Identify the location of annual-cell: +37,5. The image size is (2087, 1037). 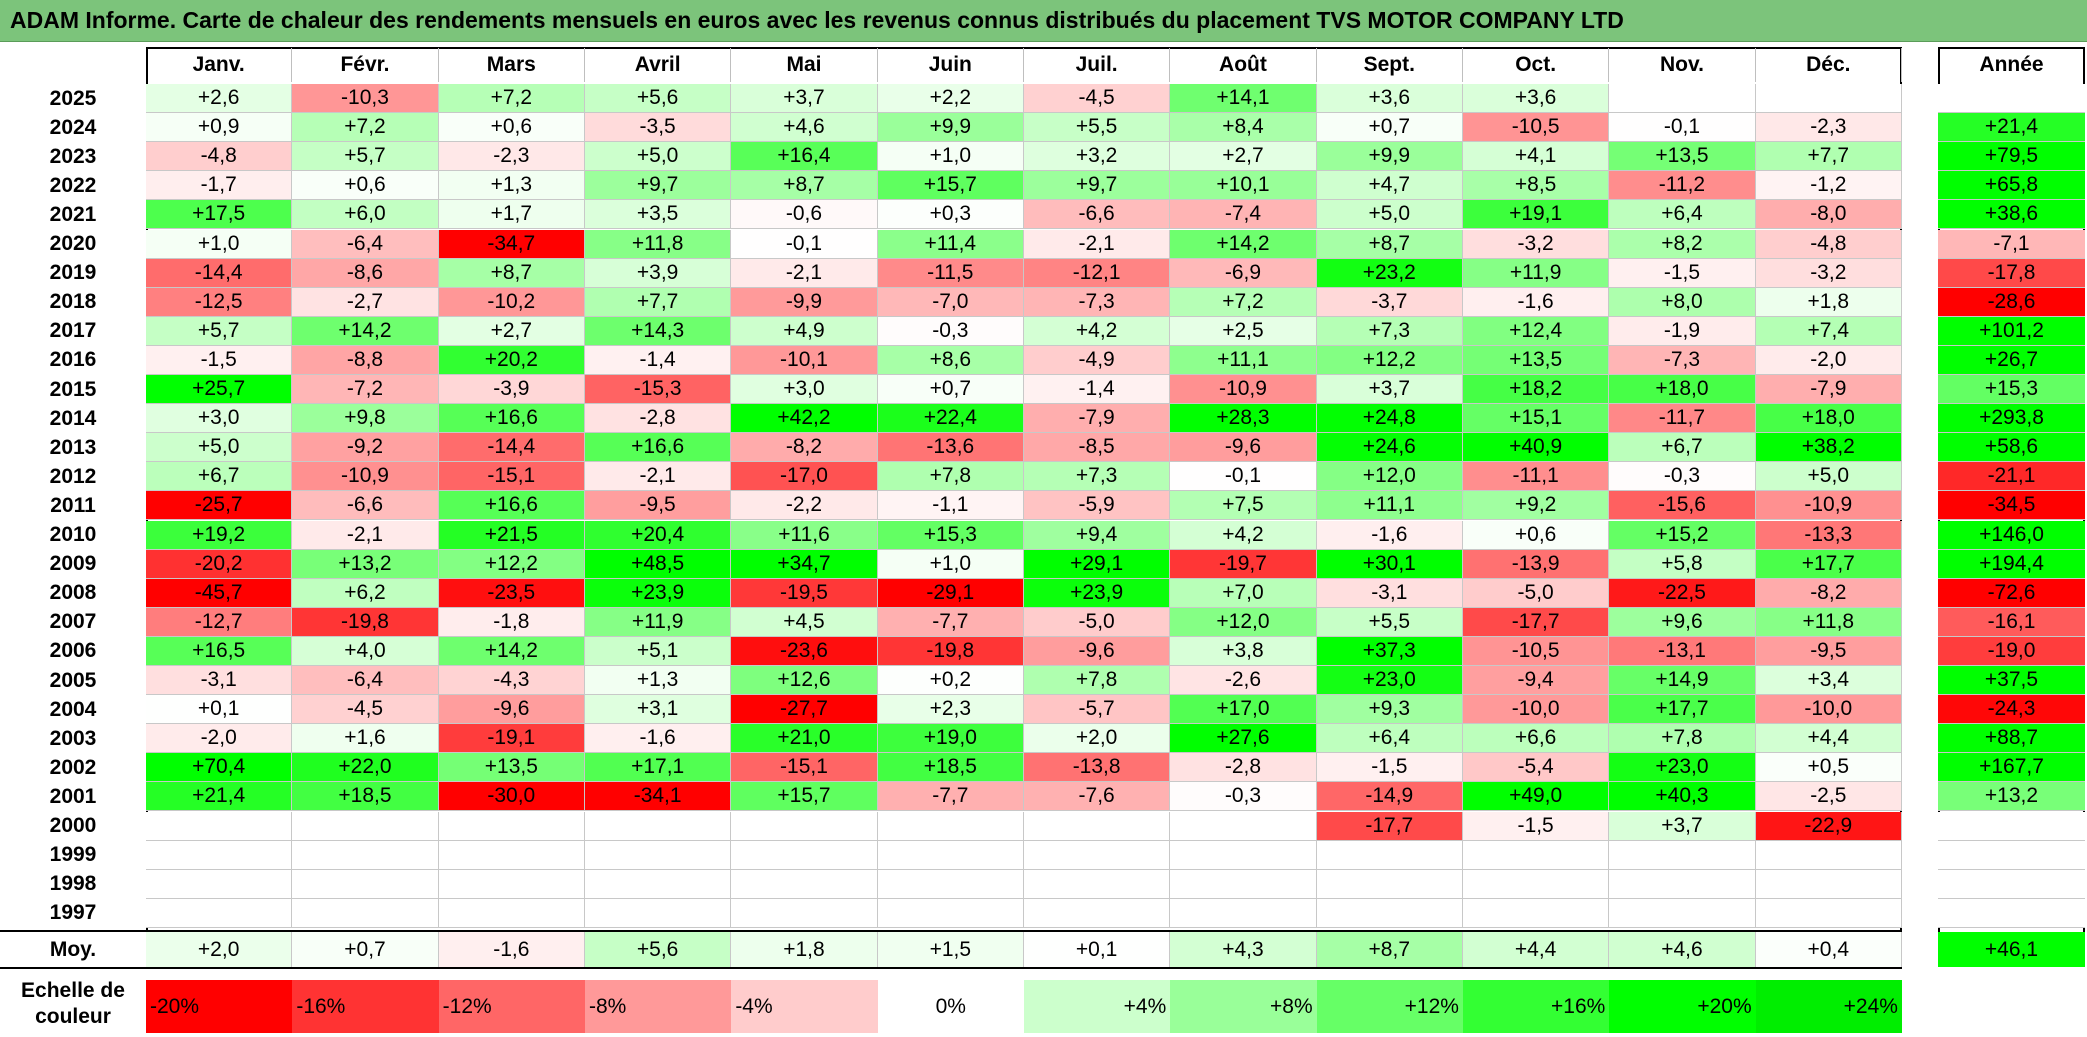
(2011, 681).